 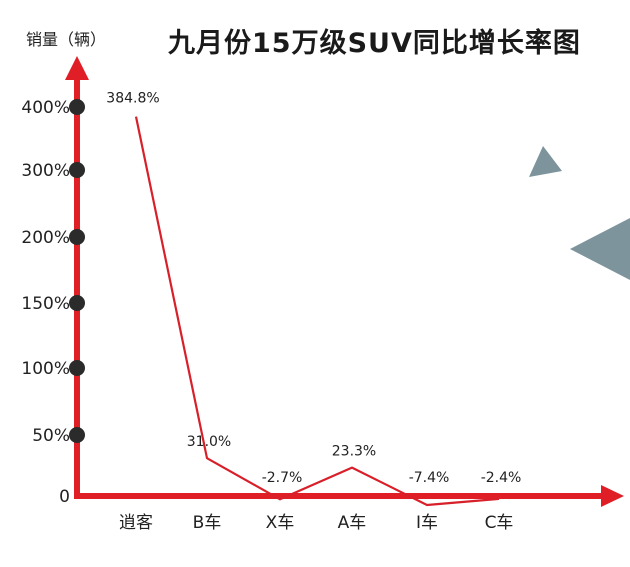 What do you see at coordinates (612, 496) in the screenshot?
I see `x-axis-arrow` at bounding box center [612, 496].